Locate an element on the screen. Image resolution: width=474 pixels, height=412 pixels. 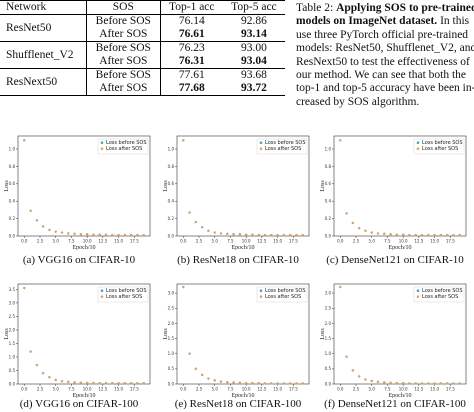
network-name: ResNet50 is located at coordinates (29, 27).